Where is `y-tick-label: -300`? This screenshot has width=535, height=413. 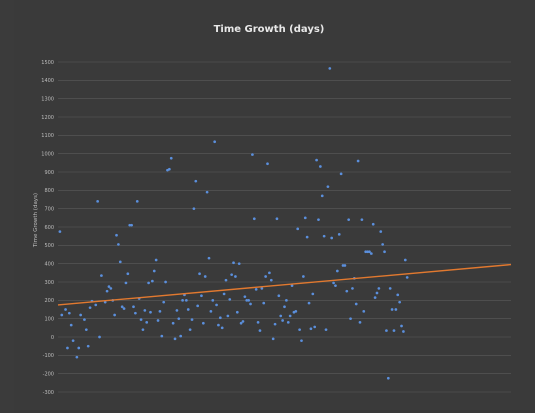 y-tick-label: -300 is located at coordinates (48, 393).